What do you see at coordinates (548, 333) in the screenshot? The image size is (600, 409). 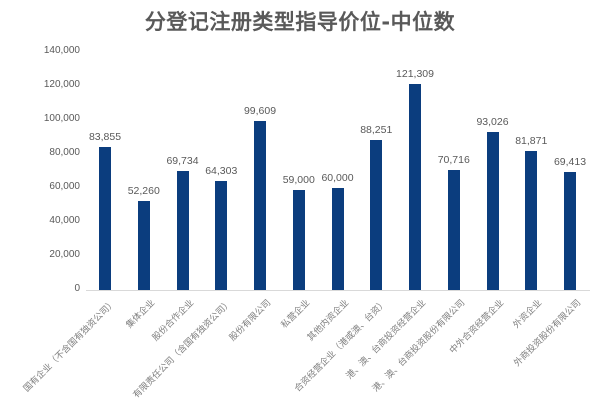 I see `x-axis-category-label: 外商投资股份有限公司` at bounding box center [548, 333].